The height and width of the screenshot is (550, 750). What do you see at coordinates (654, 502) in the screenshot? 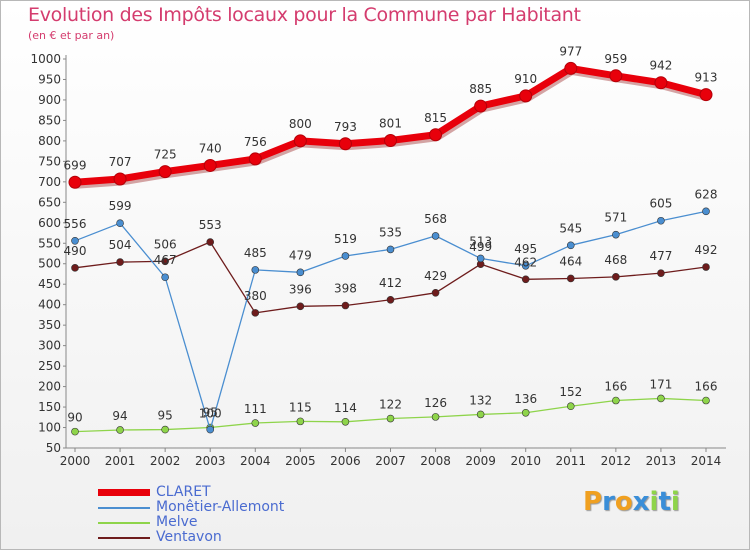
I see `logo-letter: i` at bounding box center [654, 502].